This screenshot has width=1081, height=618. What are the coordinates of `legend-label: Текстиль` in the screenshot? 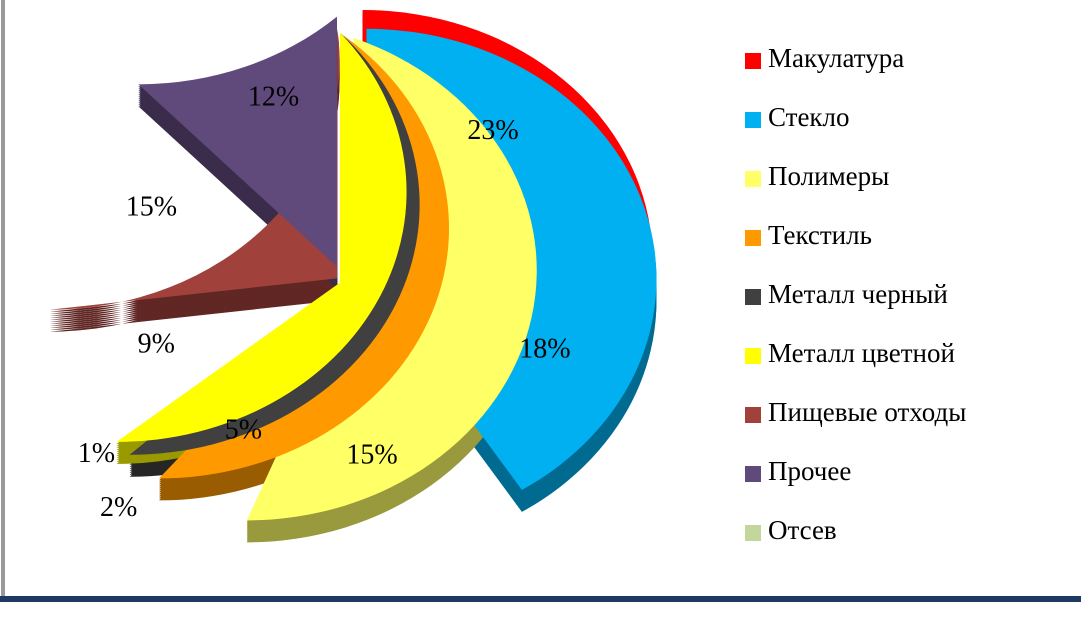 It's located at (820, 235).